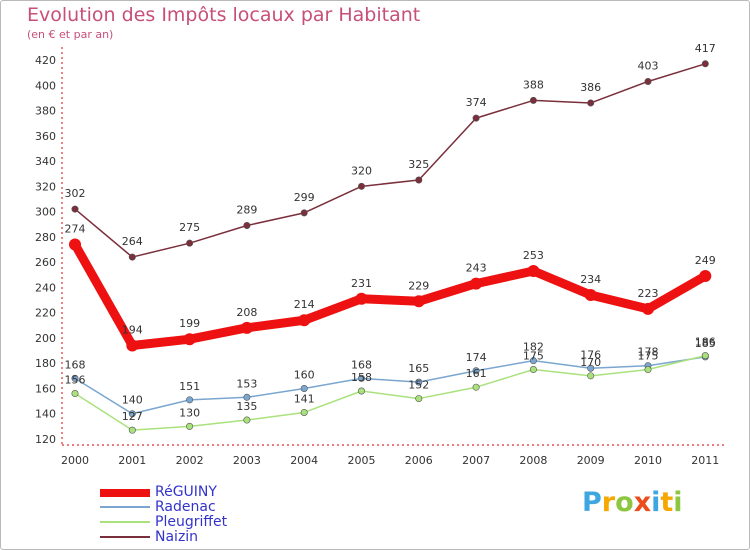 The width and height of the screenshot is (750, 550). What do you see at coordinates (590, 279) in the screenshot?
I see `data-label: 234` at bounding box center [590, 279].